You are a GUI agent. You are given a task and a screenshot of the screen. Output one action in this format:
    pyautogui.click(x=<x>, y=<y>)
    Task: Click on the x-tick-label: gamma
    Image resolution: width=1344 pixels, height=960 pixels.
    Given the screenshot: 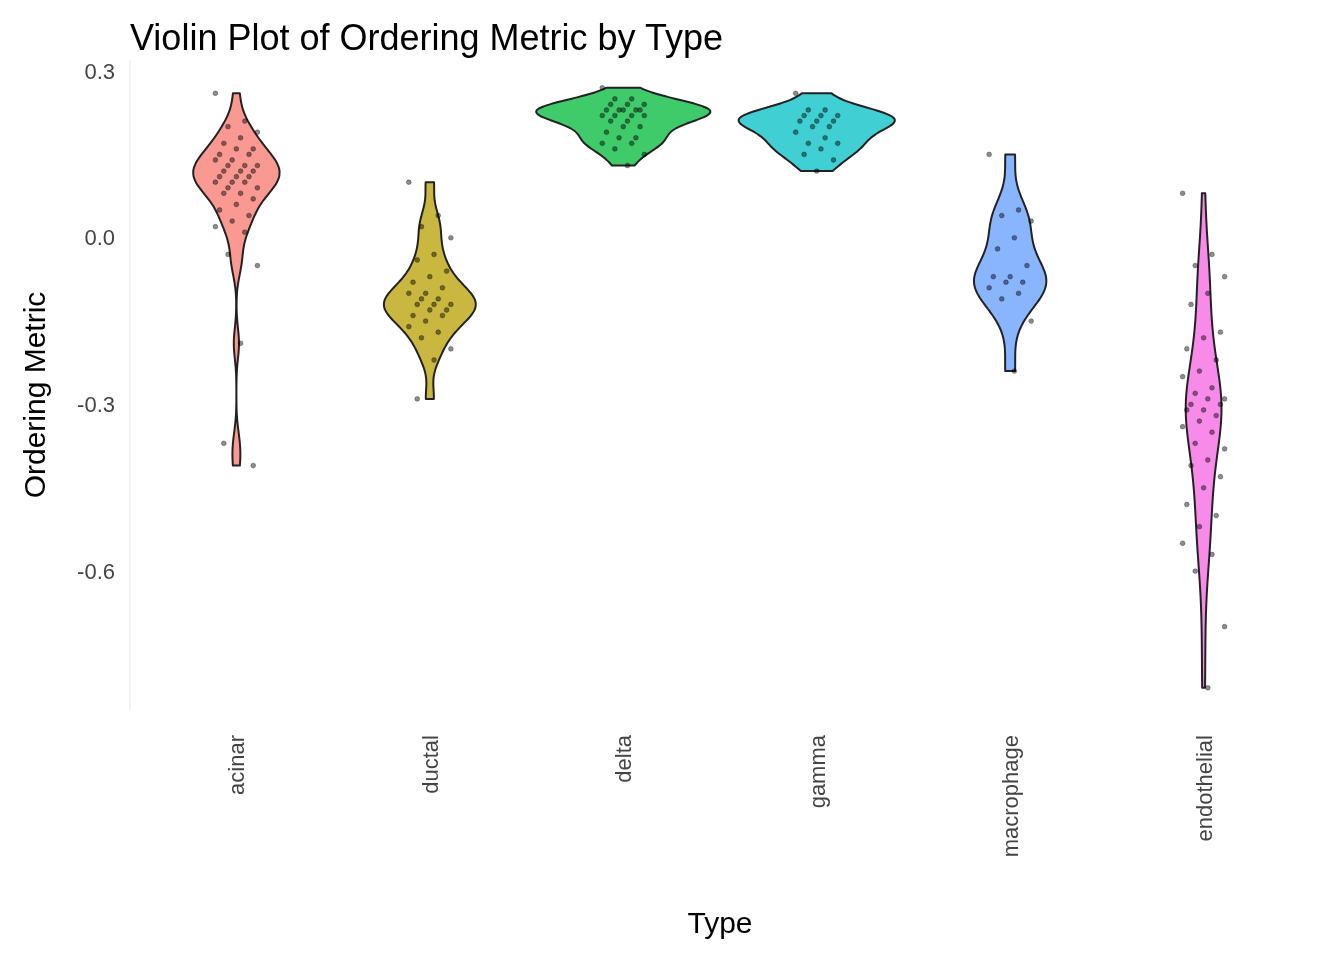 What is the action you would take?
    pyautogui.click(x=817, y=771)
    